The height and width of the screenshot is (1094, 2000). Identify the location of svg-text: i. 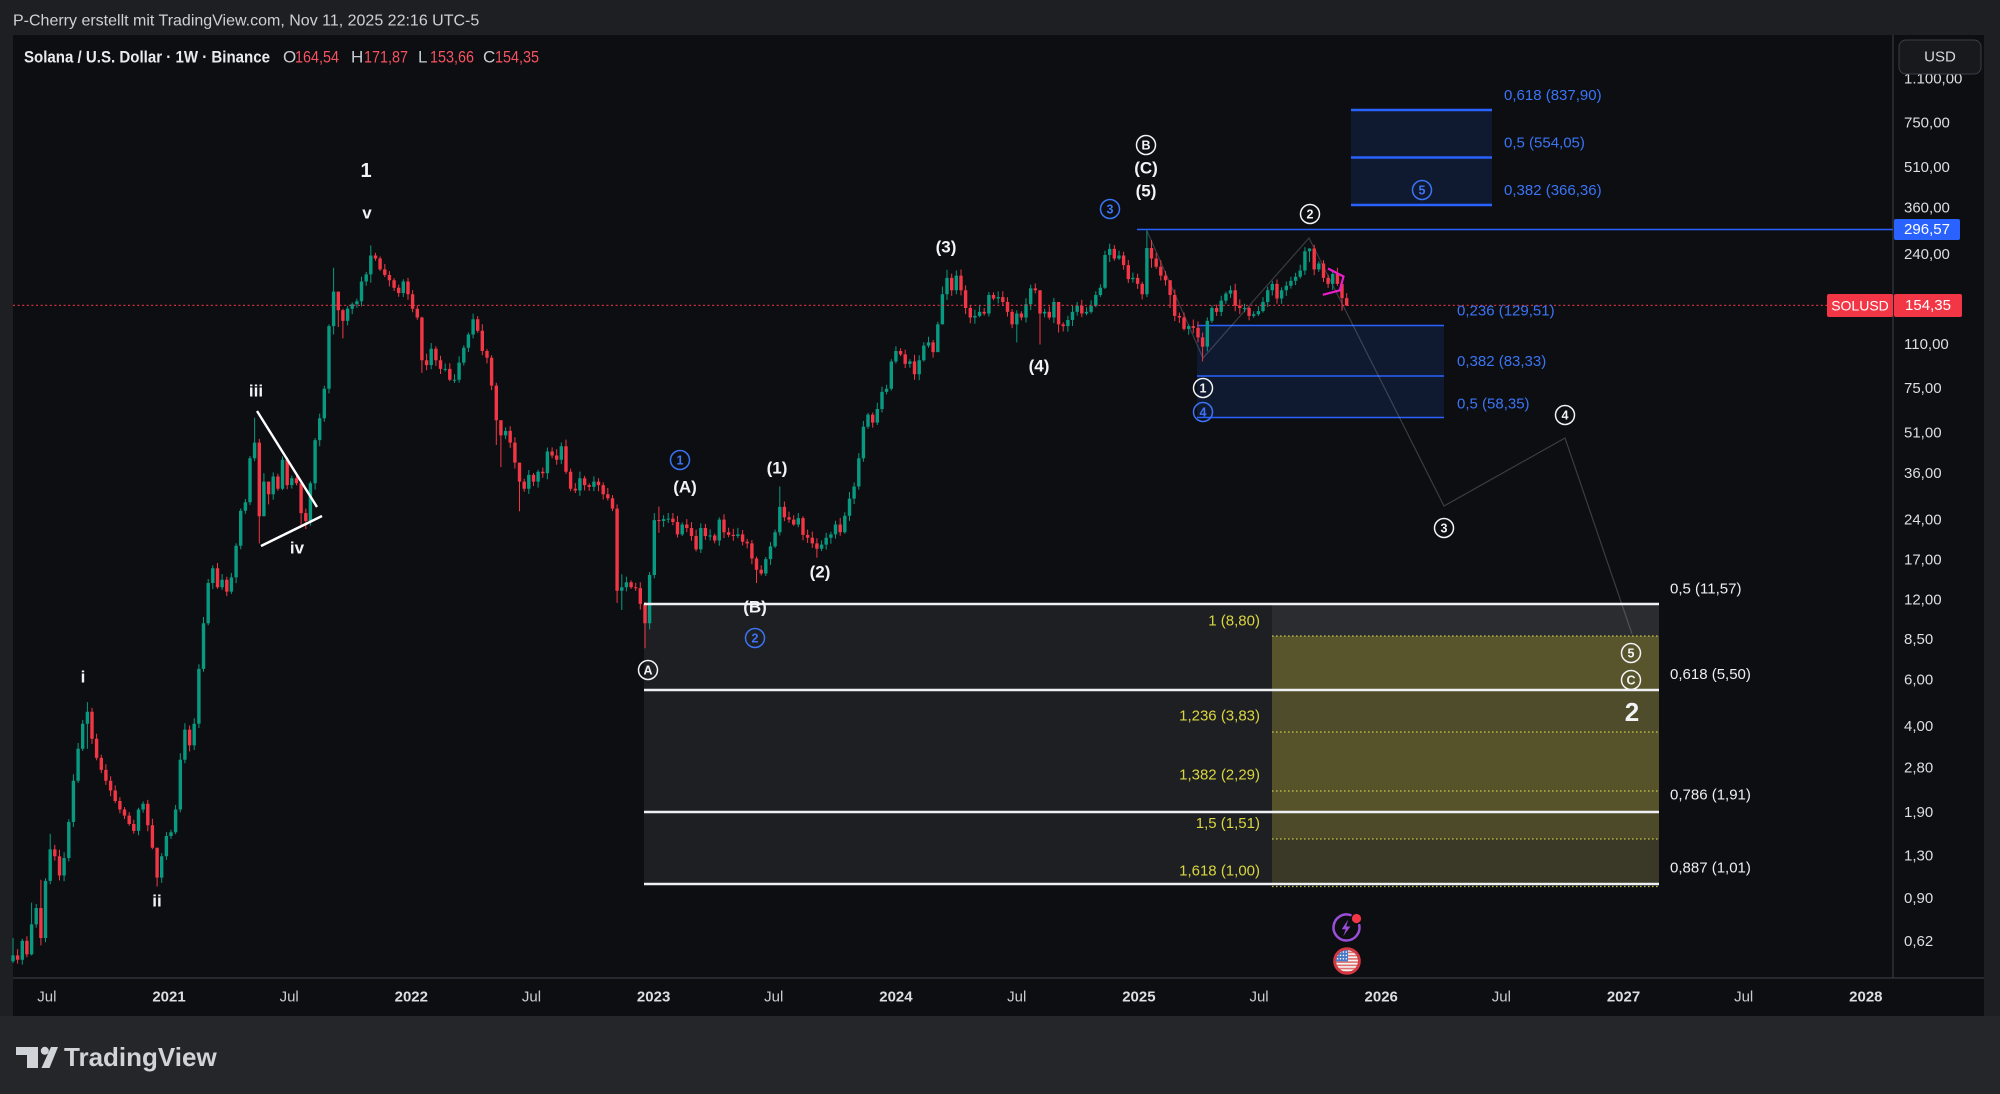
(83, 677).